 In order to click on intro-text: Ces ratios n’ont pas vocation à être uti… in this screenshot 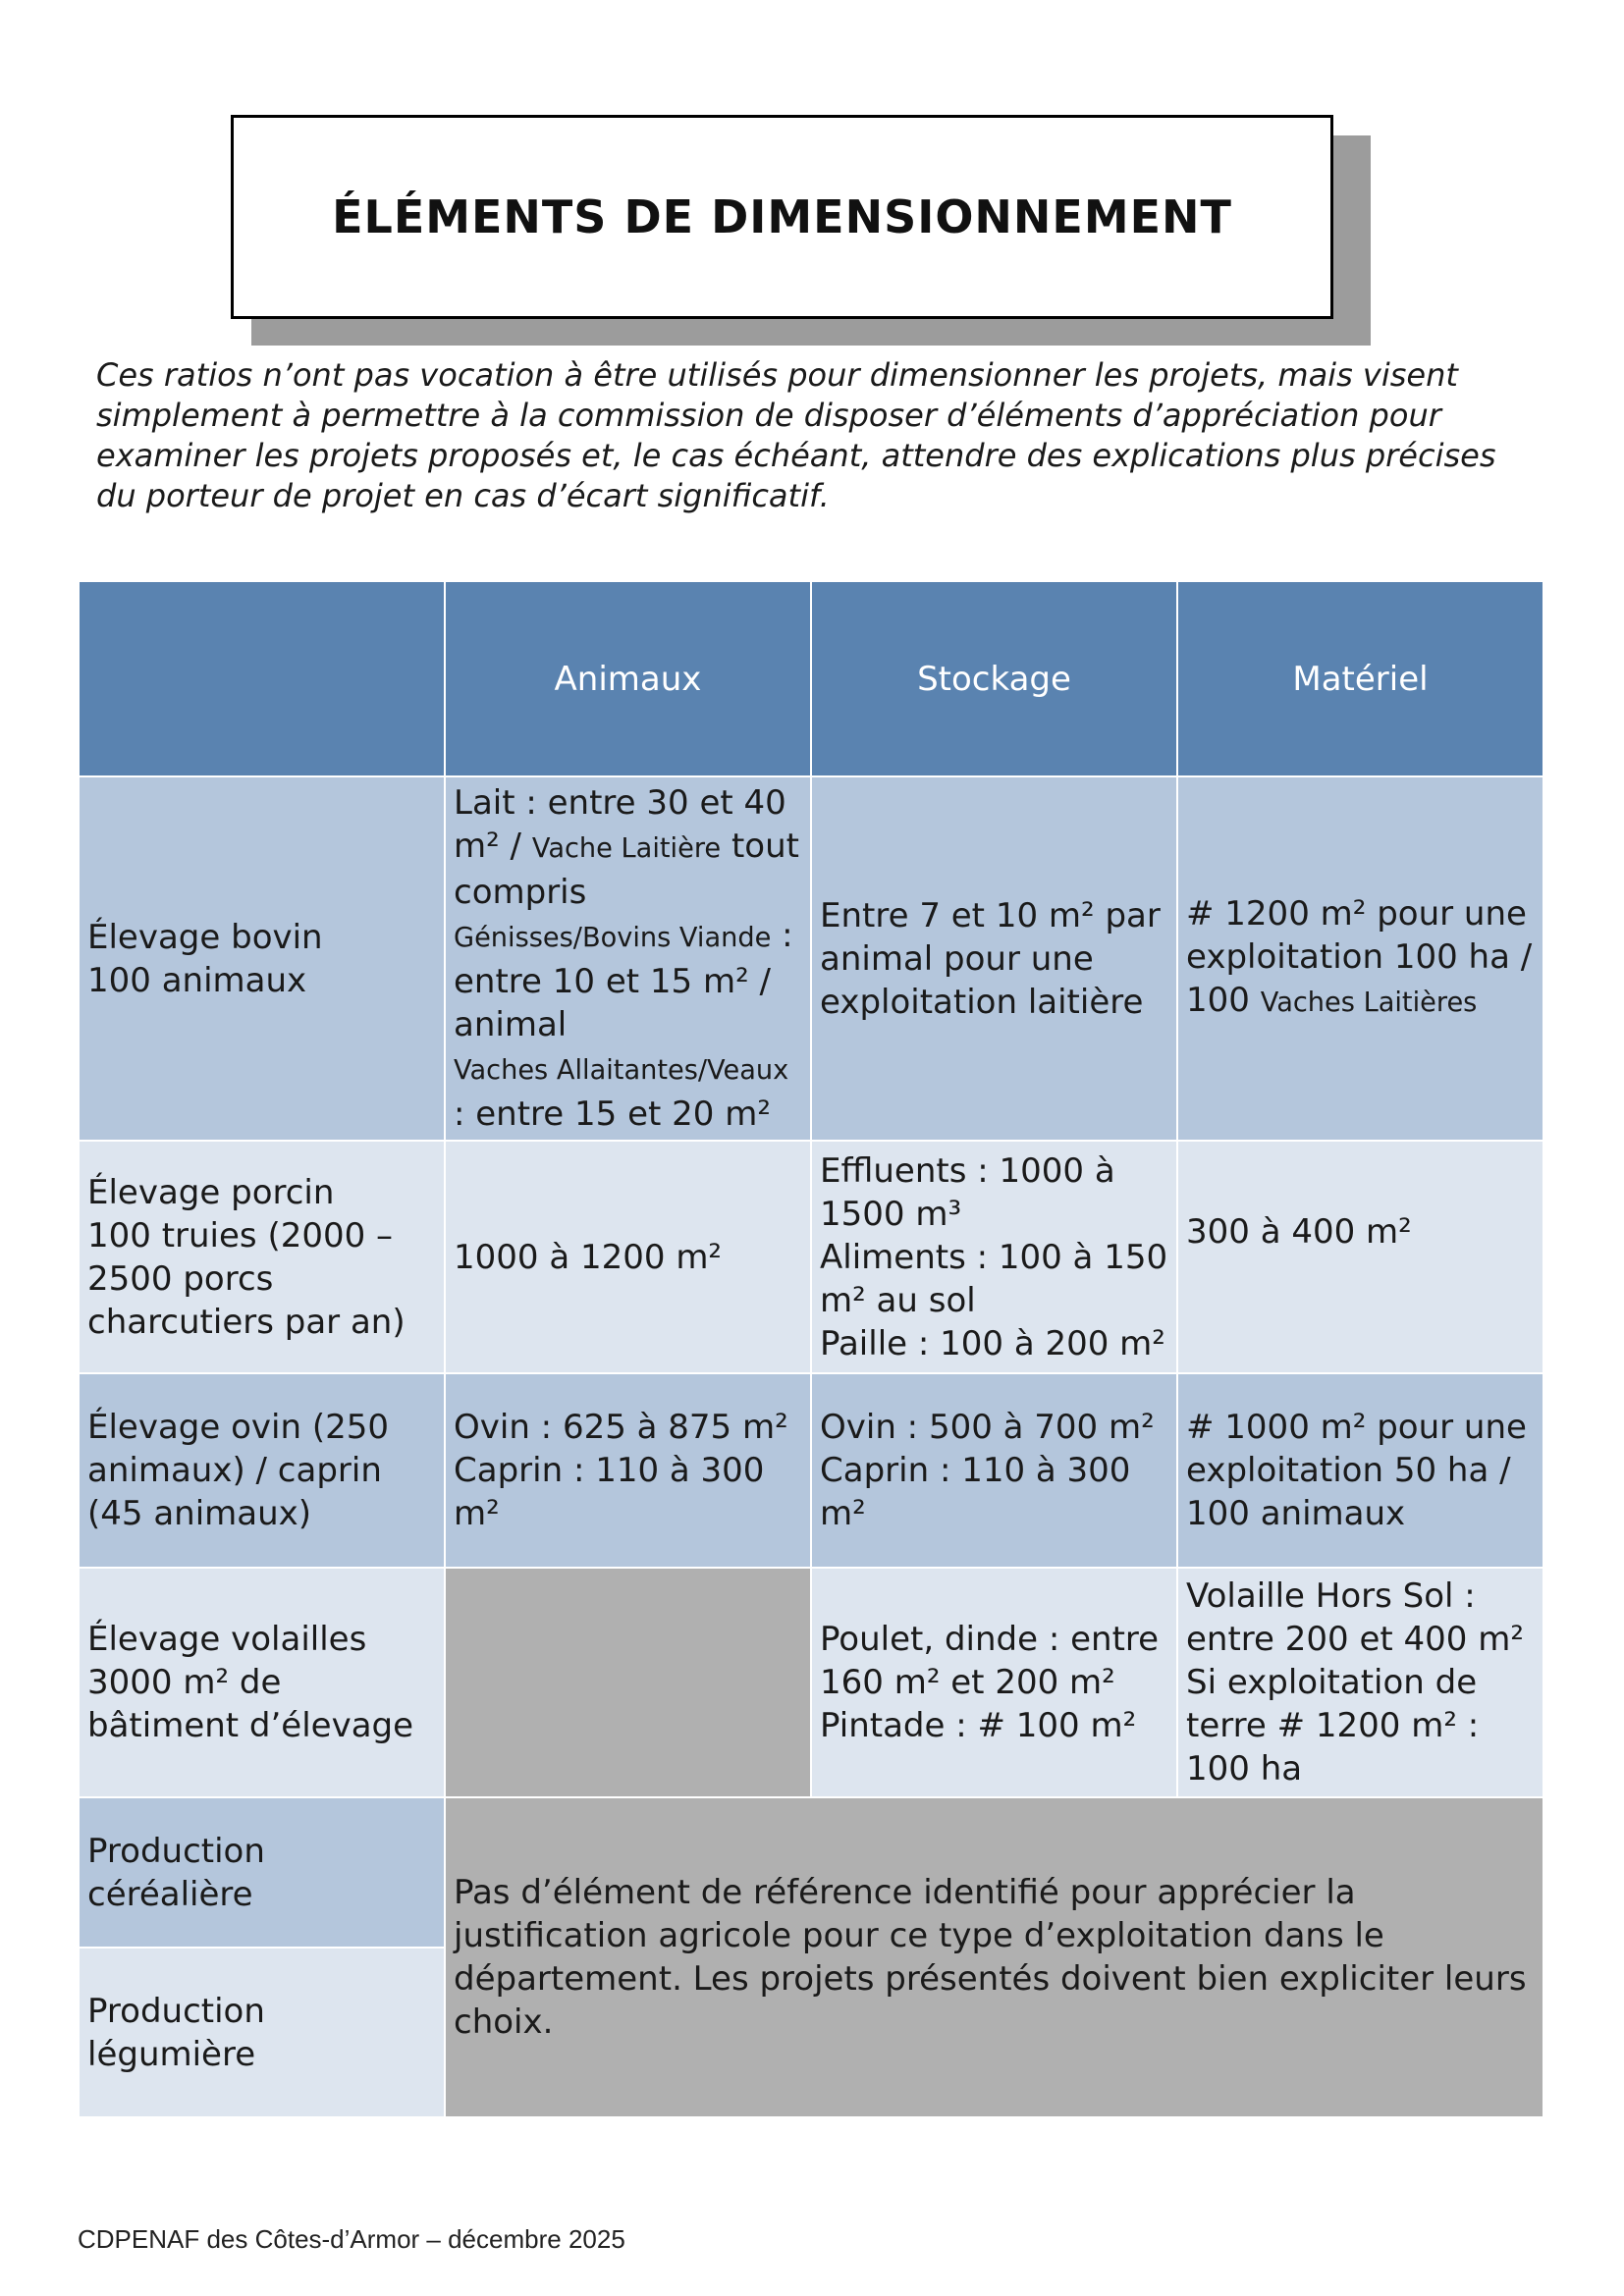, I will do `click(796, 435)`.